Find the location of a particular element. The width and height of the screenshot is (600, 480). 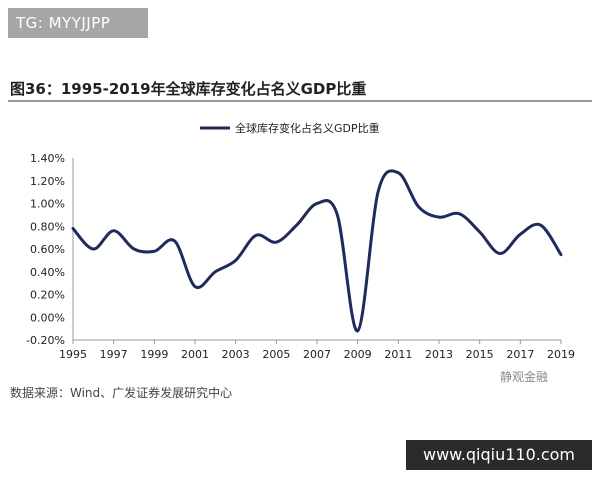

y-tick-label: 1.20% is located at coordinates (47, 181).